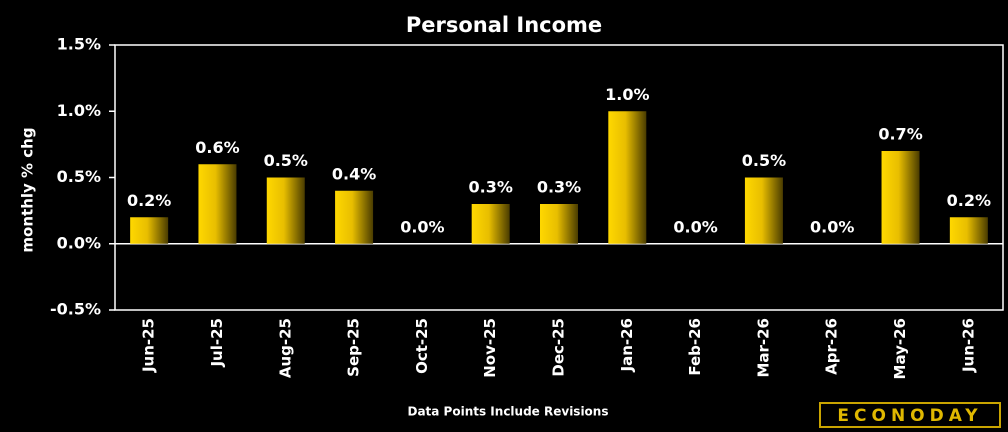 The image size is (1008, 432). Describe the element at coordinates (504, 25) in the screenshot. I see `chart-title: Personal Income` at that location.